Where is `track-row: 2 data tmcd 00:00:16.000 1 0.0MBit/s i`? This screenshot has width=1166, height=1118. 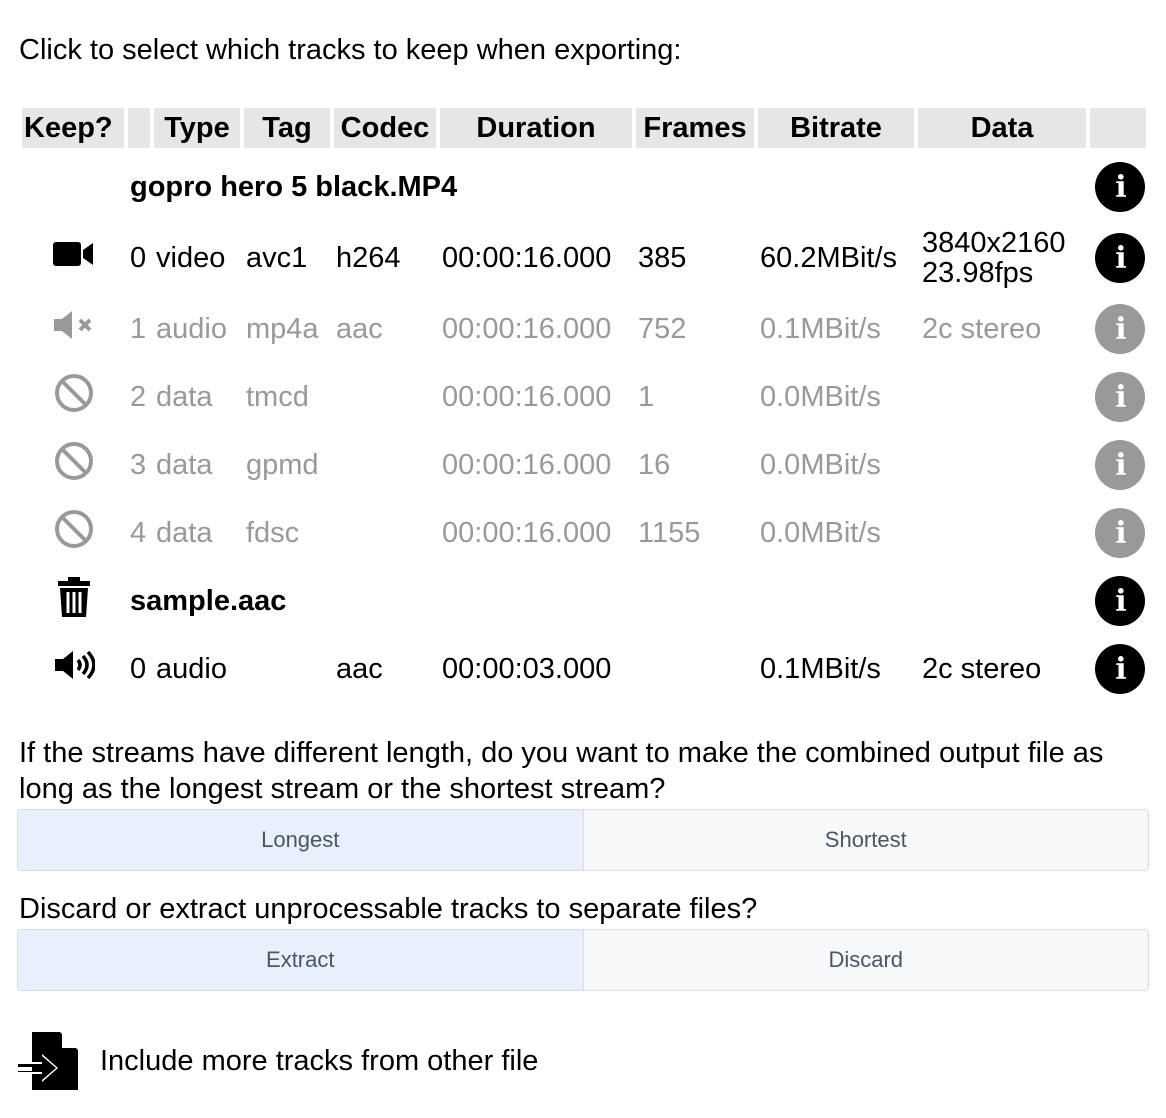
track-row: 2 data tmcd 00:00:16.000 1 0.0MBit/s i is located at coordinates (584, 397).